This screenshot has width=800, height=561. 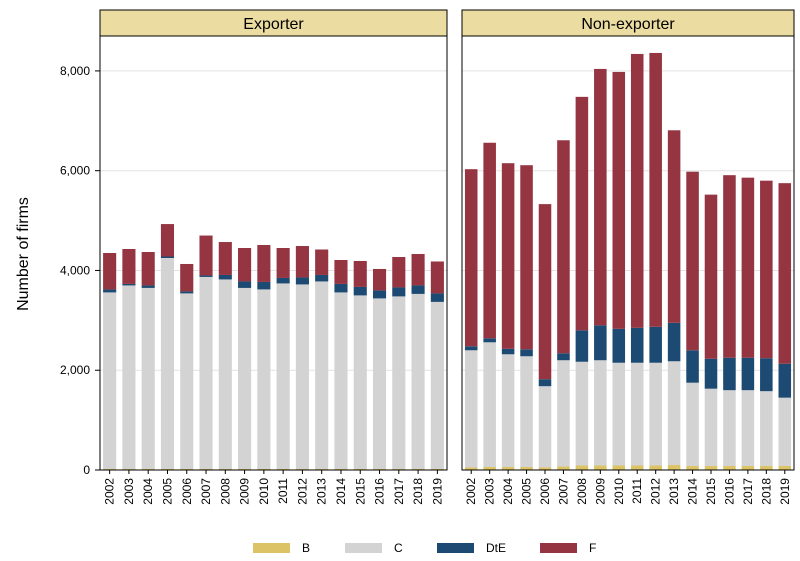 What do you see at coordinates (283, 491) in the screenshot?
I see `x-tick-label: 2011` at bounding box center [283, 491].